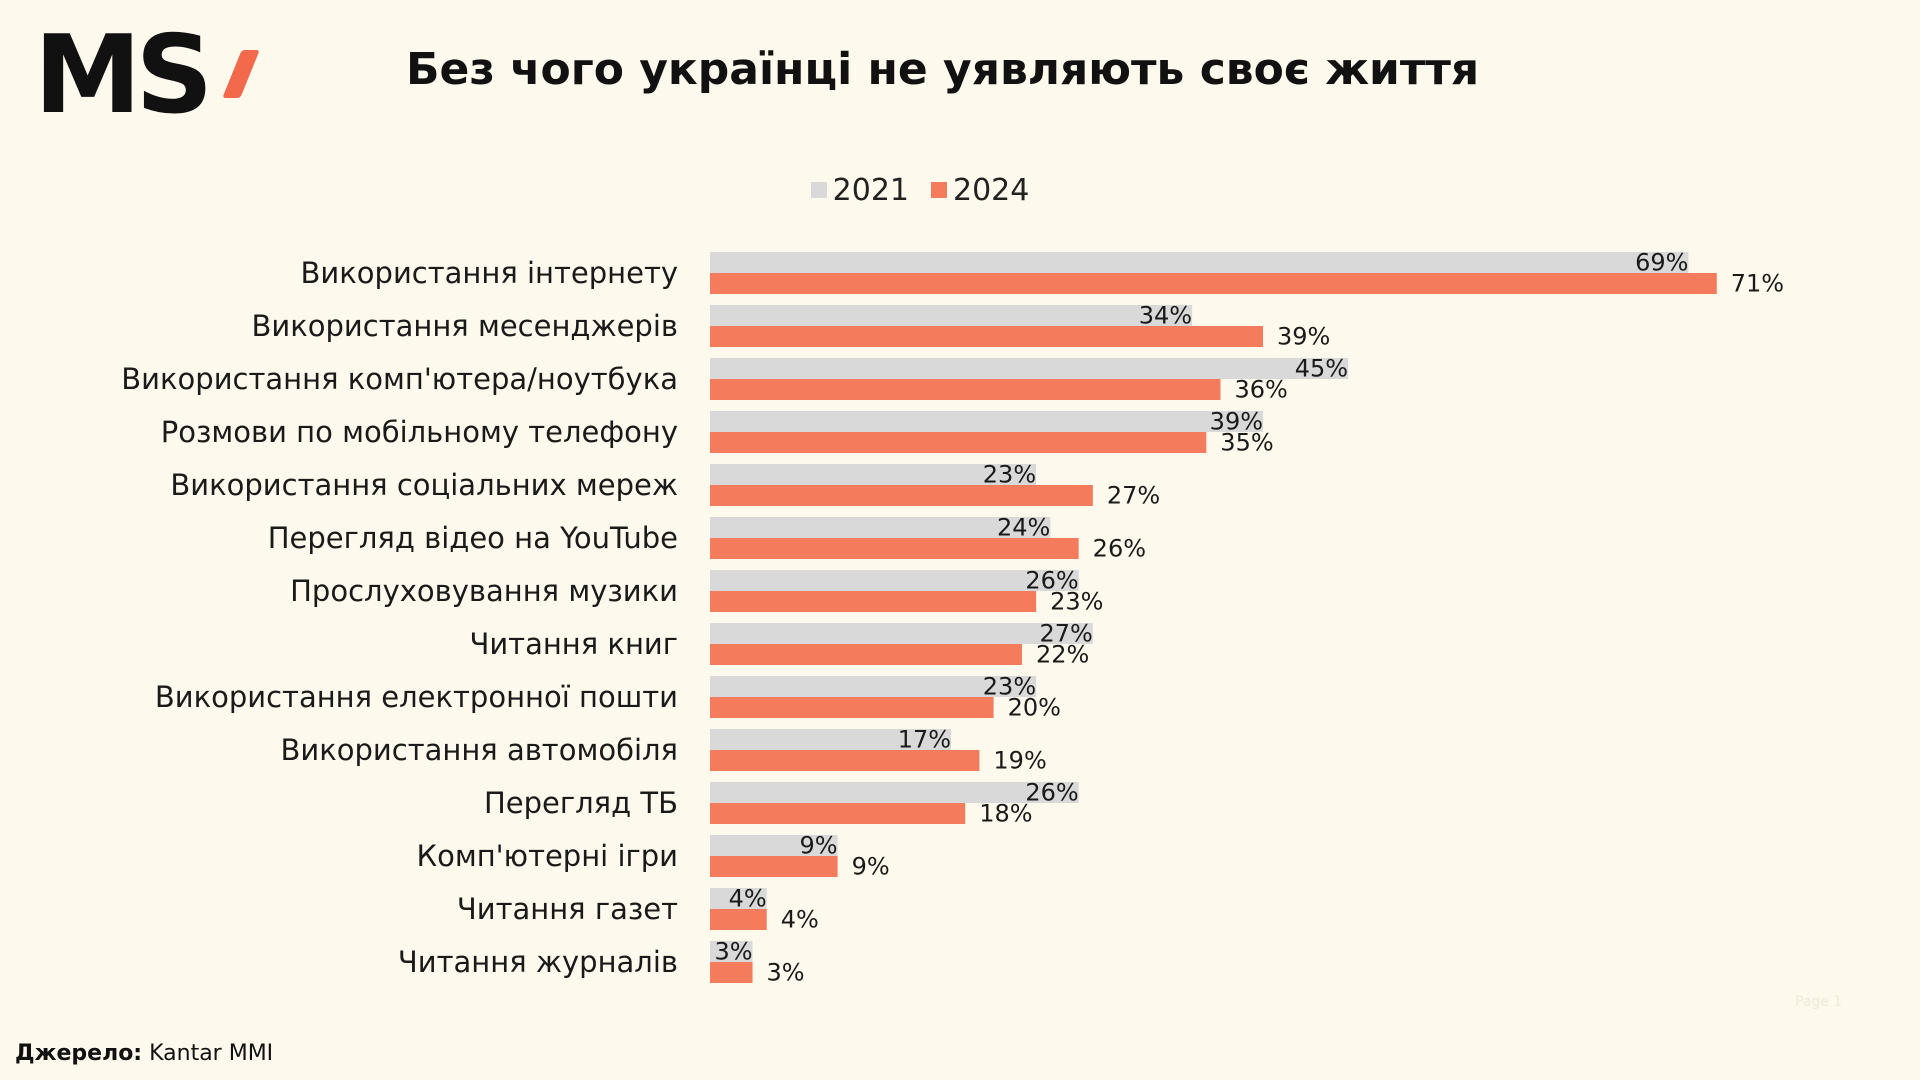 Image resolution: width=1920 pixels, height=1080 pixels. I want to click on category-label: Використання автомобіля, so click(480, 750).